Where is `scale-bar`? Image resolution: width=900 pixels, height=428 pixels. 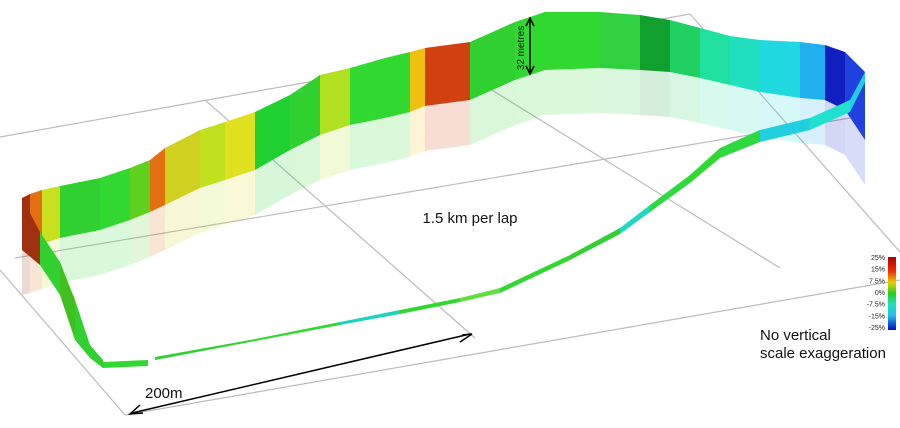 scale-bar is located at coordinates (300, 374).